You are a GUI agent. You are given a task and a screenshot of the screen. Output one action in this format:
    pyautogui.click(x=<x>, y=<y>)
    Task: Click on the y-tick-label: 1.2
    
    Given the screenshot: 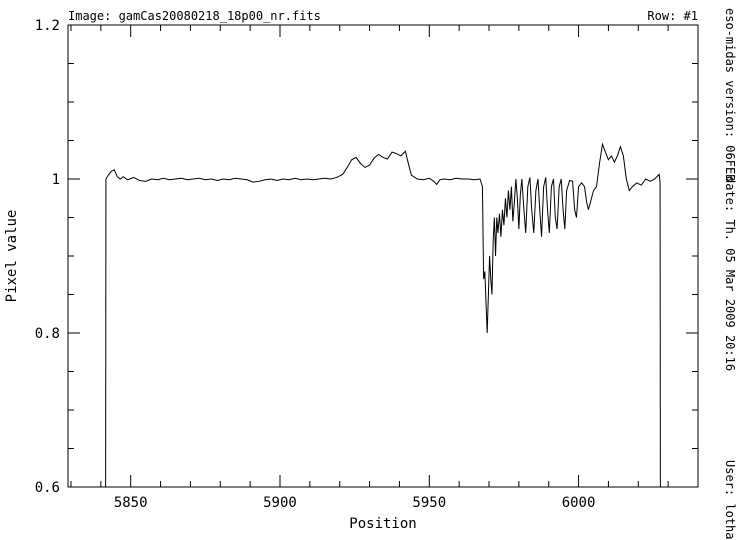 What is the action you would take?
    pyautogui.click(x=47, y=26)
    